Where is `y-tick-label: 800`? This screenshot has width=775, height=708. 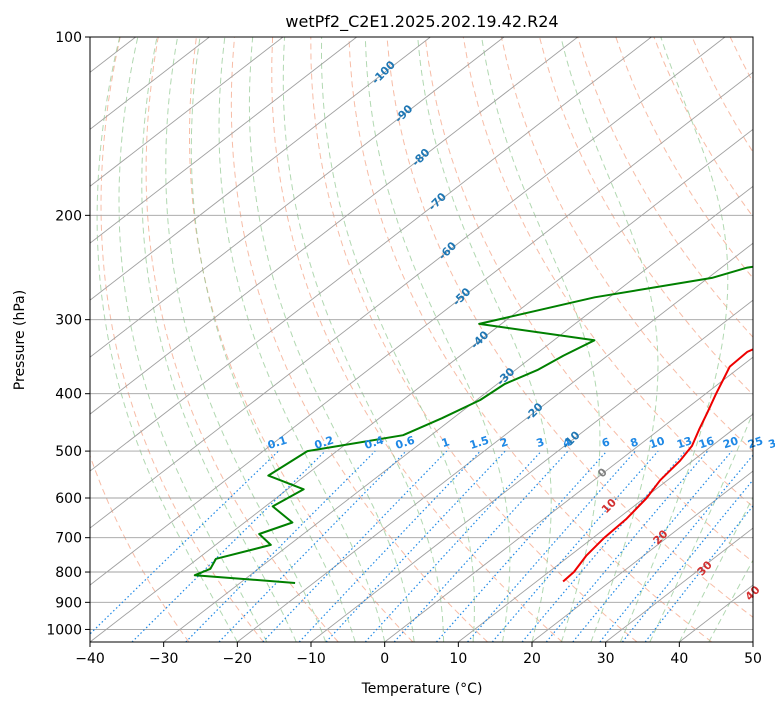 y-tick-label: 800 is located at coordinates (68, 573).